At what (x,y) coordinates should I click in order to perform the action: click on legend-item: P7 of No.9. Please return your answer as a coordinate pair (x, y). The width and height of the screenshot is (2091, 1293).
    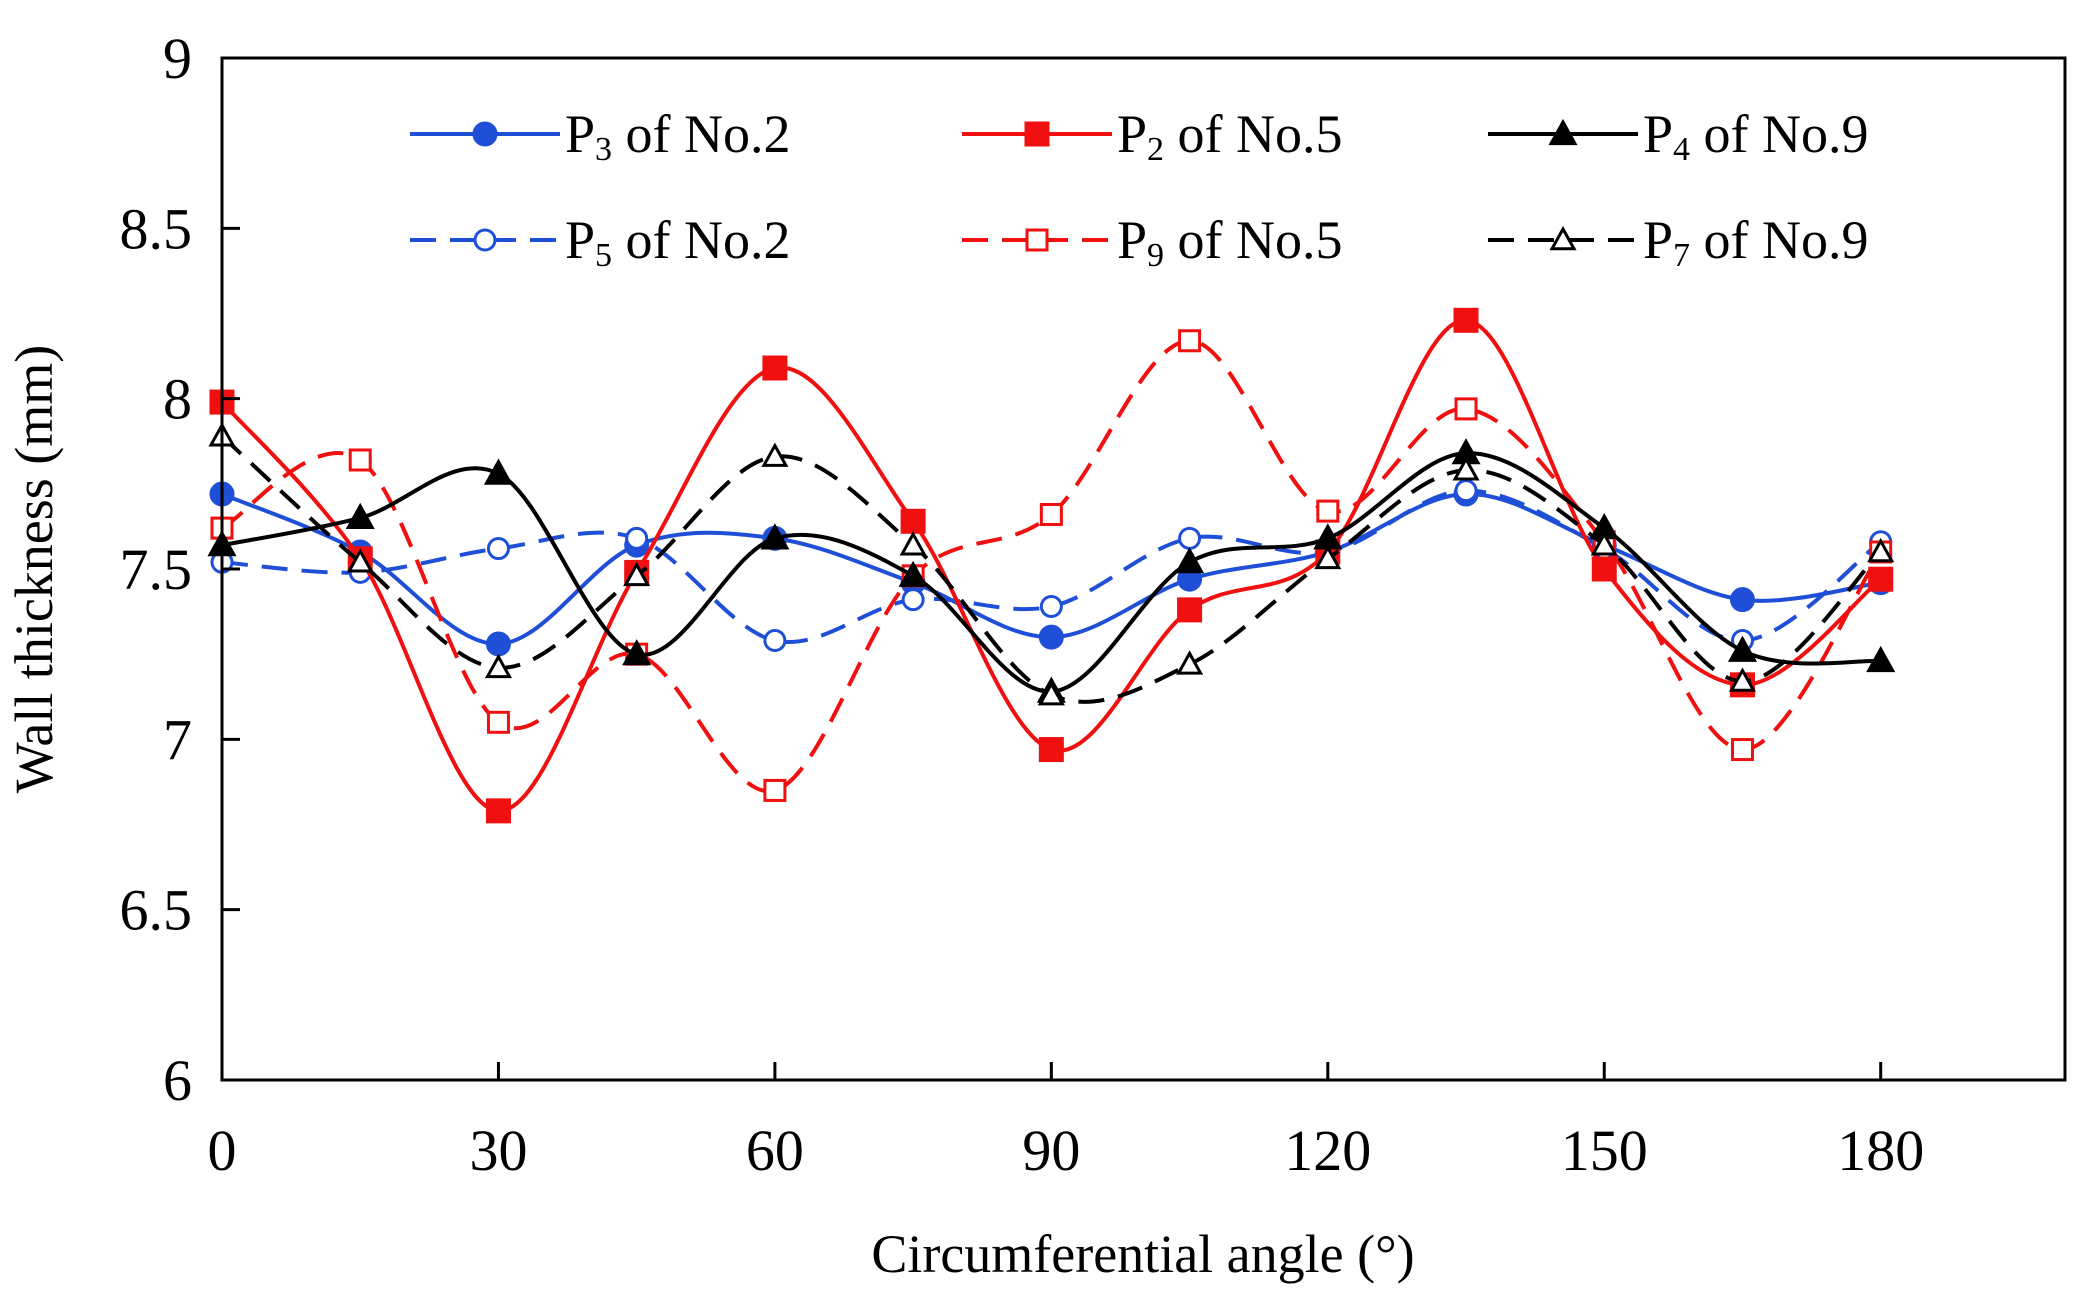
    Looking at the image, I should click on (1678, 242).